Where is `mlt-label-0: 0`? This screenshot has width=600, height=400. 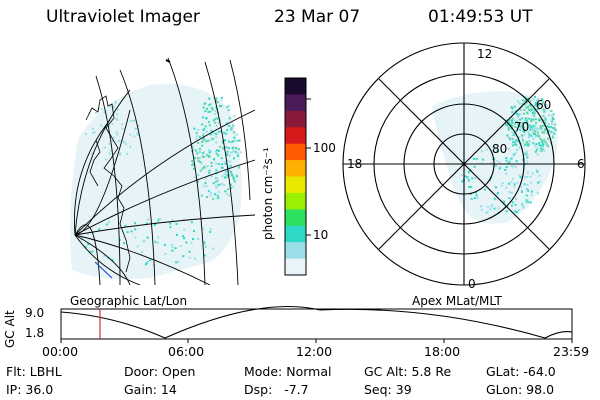 mlt-label-0: 0 is located at coordinates (472, 284).